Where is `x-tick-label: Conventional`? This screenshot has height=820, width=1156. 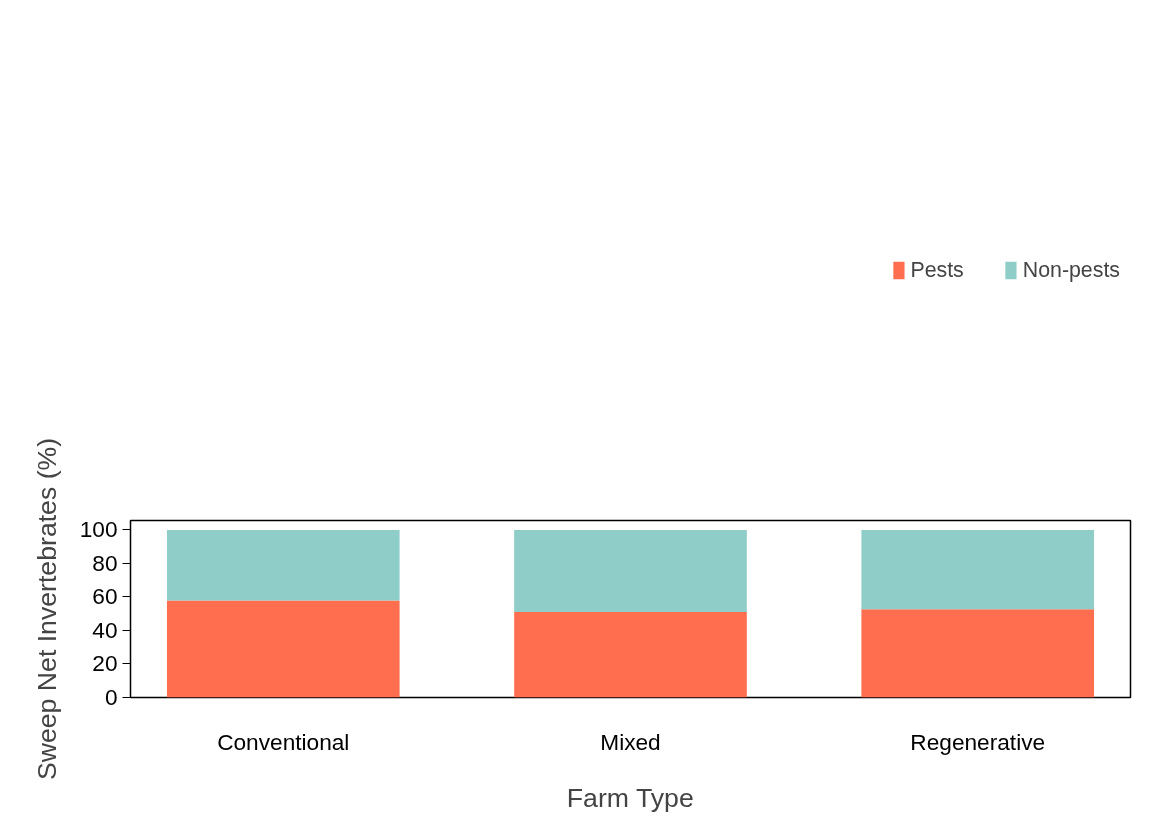 x-tick-label: Conventional is located at coordinates (283, 741).